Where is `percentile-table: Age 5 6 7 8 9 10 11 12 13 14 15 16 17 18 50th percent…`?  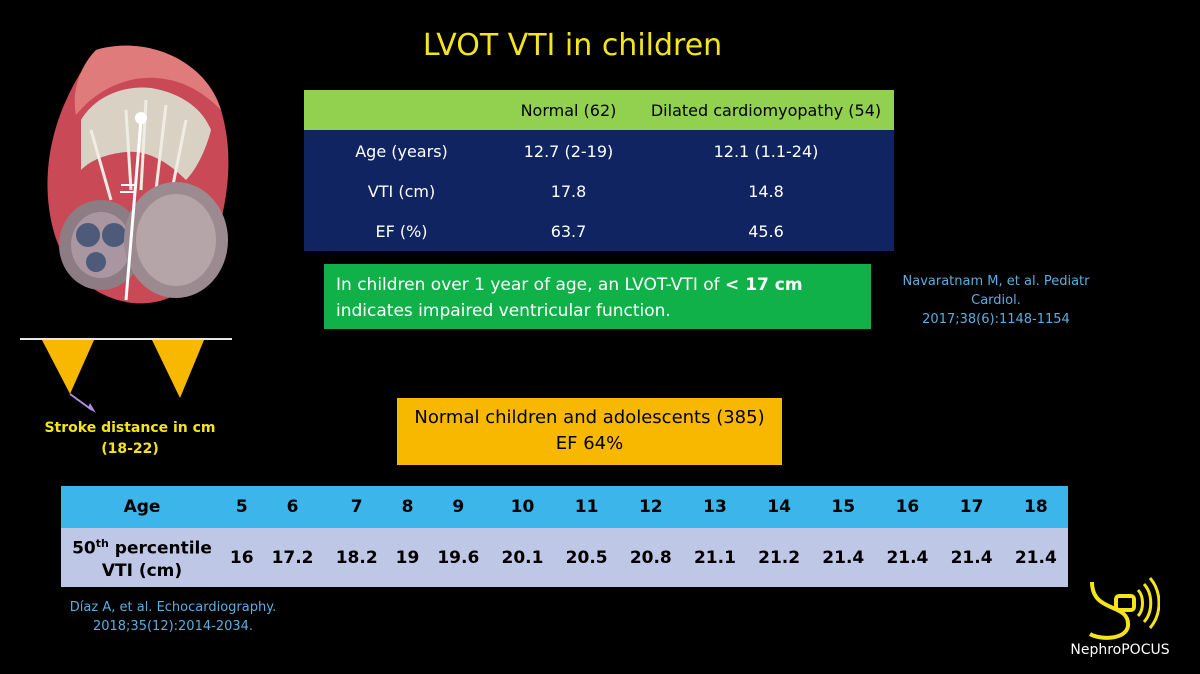
percentile-table: Age 5 6 7 8 9 10 11 12 13 14 15 16 17 18 50th percent… is located at coordinates (564, 536).